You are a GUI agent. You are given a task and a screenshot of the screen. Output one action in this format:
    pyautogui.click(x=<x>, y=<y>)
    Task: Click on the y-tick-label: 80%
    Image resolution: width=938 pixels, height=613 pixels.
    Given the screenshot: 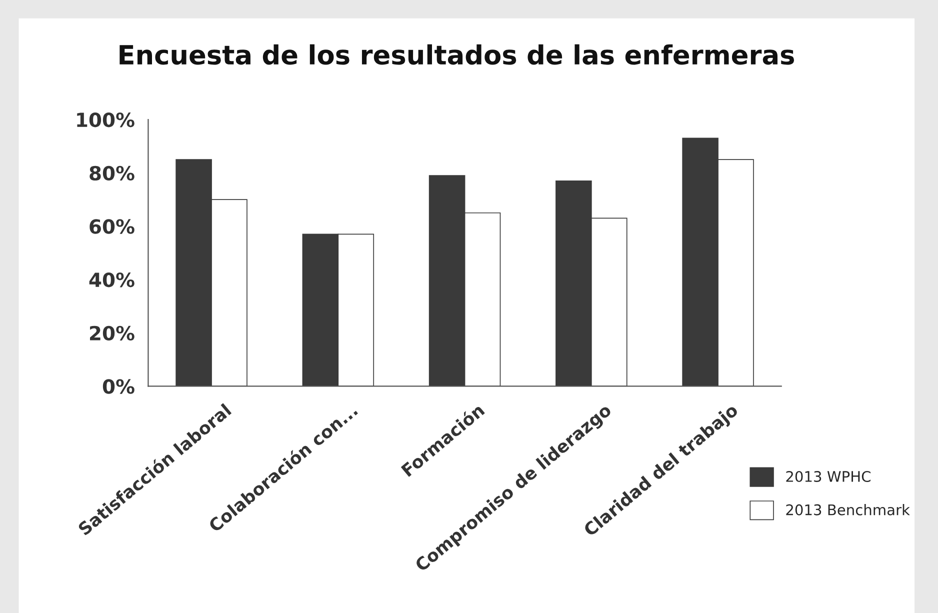 What is the action you would take?
    pyautogui.click(x=112, y=173)
    